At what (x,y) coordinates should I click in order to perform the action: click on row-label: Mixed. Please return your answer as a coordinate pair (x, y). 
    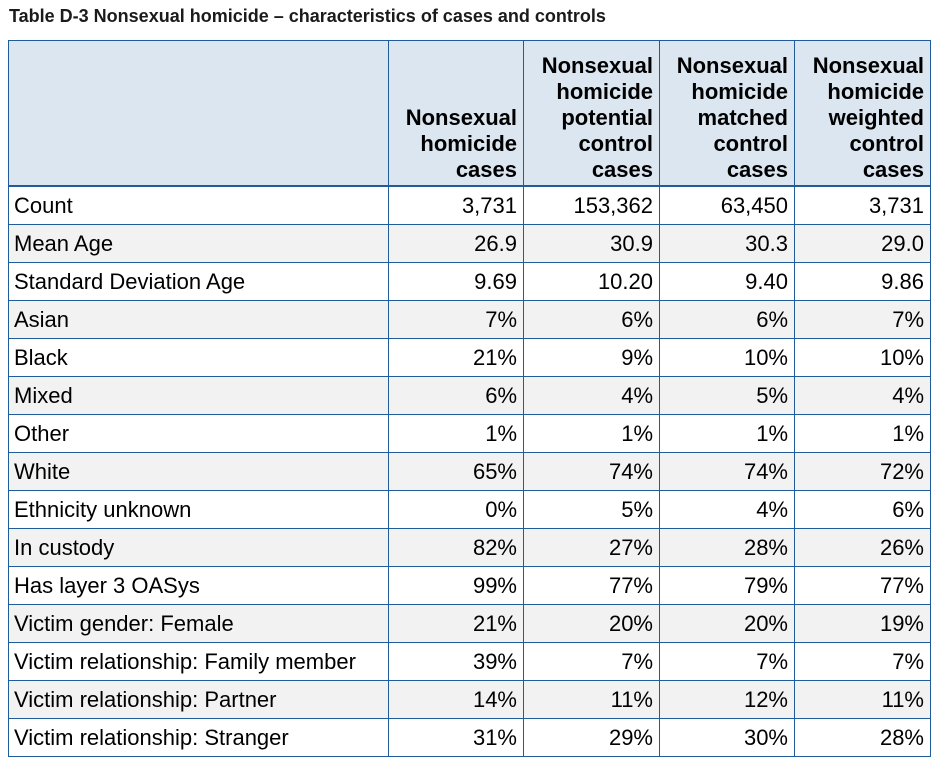
    Looking at the image, I should click on (198, 395).